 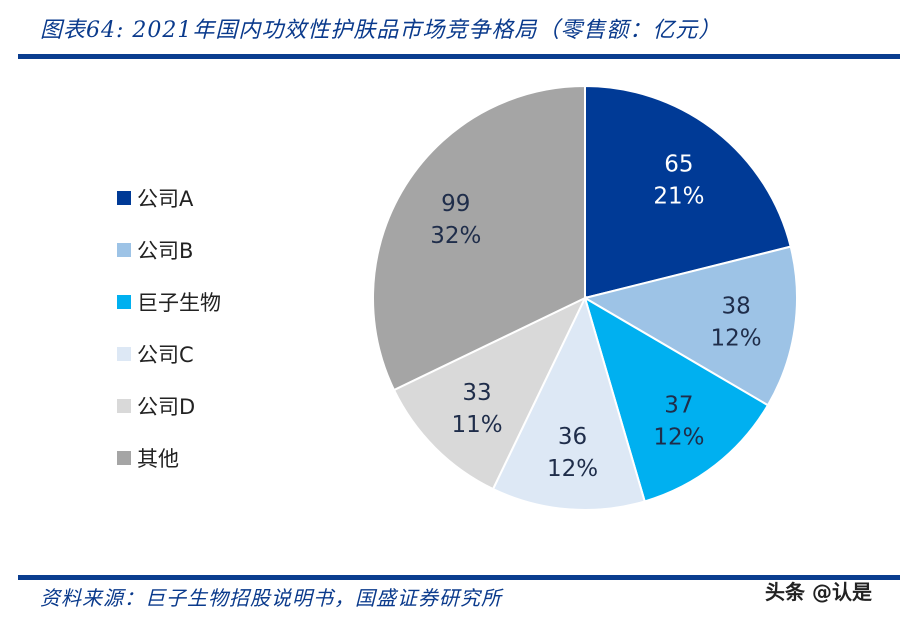 What do you see at coordinates (179, 303) in the screenshot?
I see `legend-label: 巨子生物` at bounding box center [179, 303].